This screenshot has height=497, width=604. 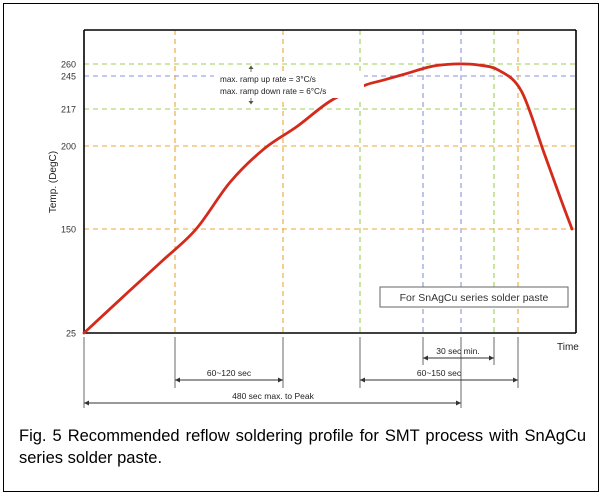 I want to click on y-tick-label-260: 260, so click(x=68, y=65).